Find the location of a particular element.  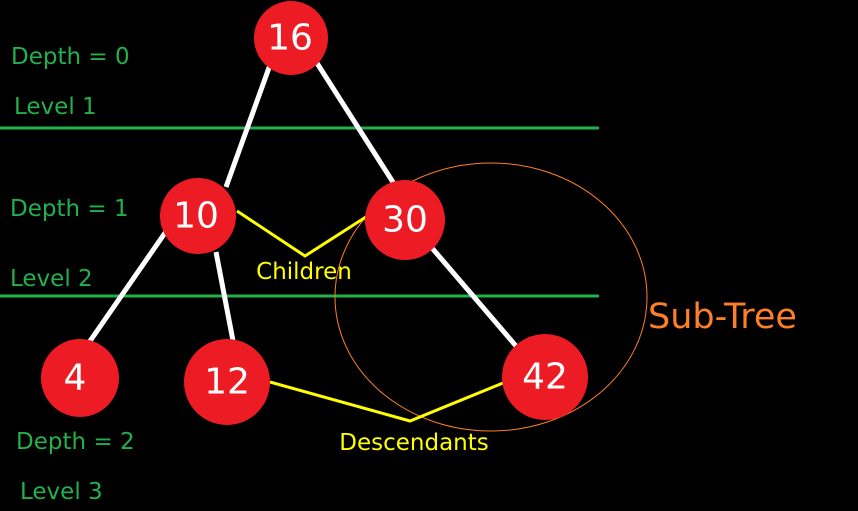

node-label: 10 is located at coordinates (196, 216).